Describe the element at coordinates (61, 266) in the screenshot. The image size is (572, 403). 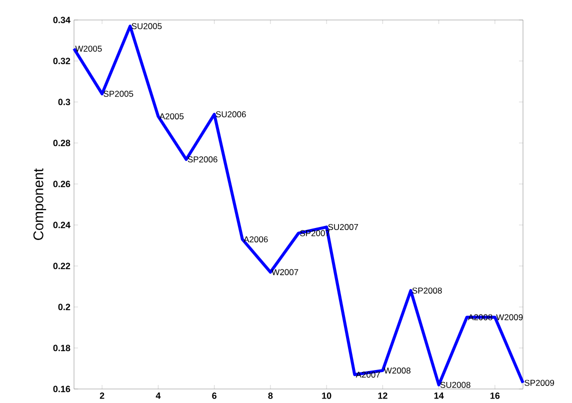
I see `y-tick-label: 0.22` at that location.